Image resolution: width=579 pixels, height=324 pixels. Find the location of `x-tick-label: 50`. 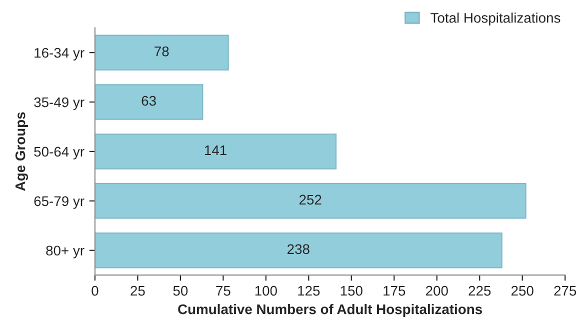

x-tick-label: 50 is located at coordinates (180, 291).